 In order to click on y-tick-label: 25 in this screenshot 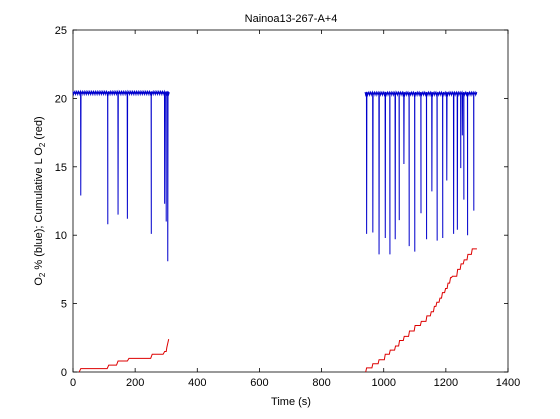, I will do `click(61, 31)`.